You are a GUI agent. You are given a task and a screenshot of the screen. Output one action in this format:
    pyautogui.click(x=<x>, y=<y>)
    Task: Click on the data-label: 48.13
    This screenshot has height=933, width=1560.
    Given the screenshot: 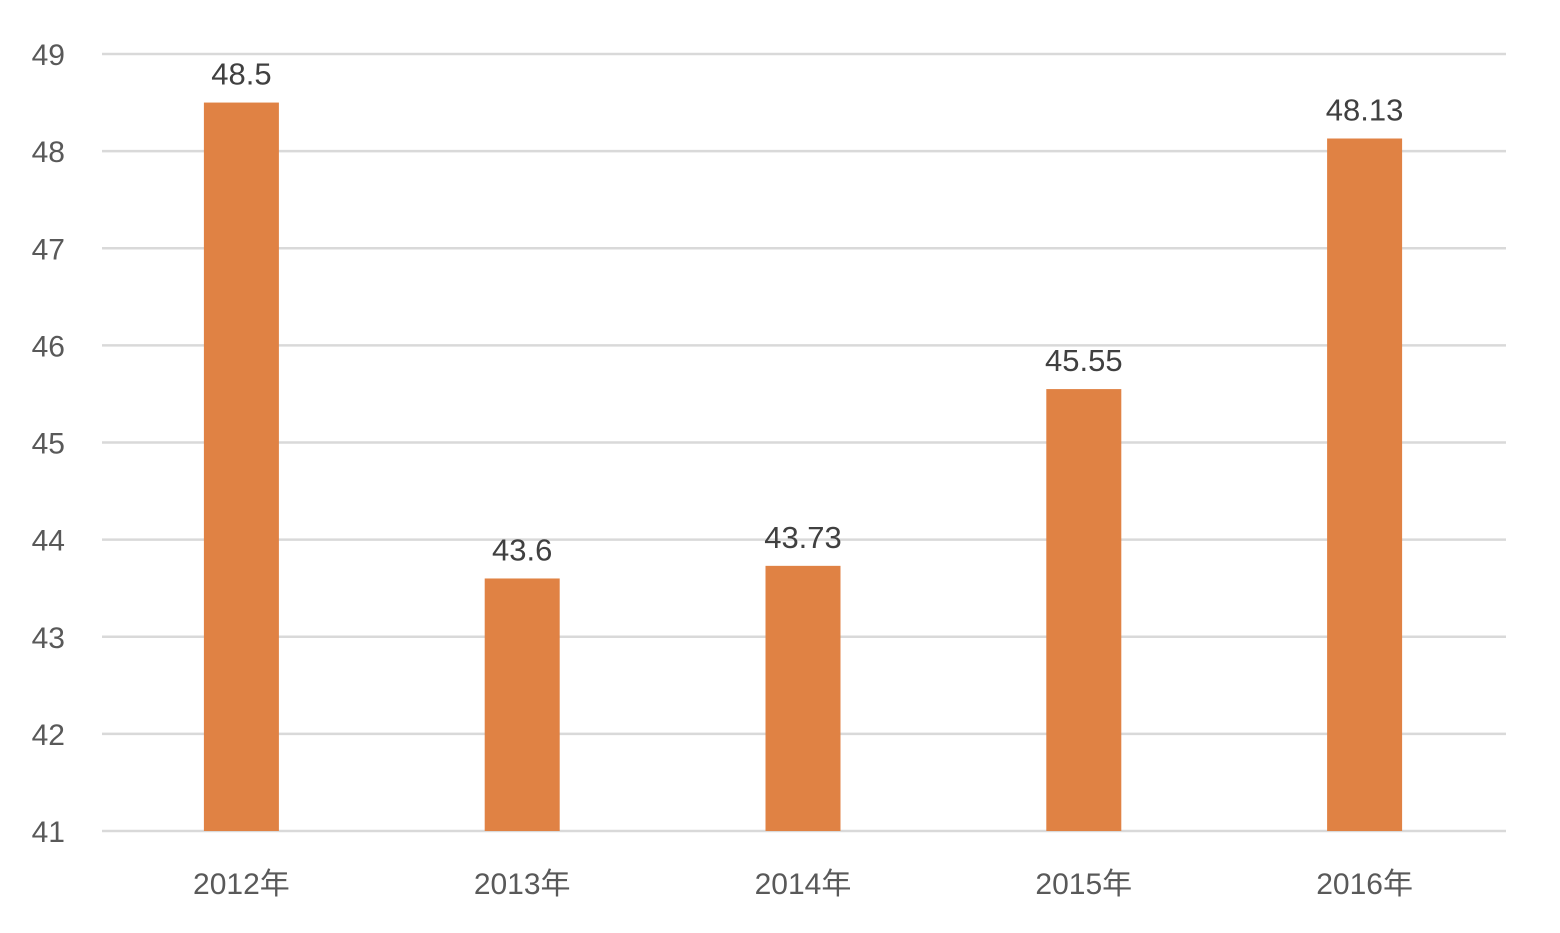 What is the action you would take?
    pyautogui.click(x=1365, y=109)
    